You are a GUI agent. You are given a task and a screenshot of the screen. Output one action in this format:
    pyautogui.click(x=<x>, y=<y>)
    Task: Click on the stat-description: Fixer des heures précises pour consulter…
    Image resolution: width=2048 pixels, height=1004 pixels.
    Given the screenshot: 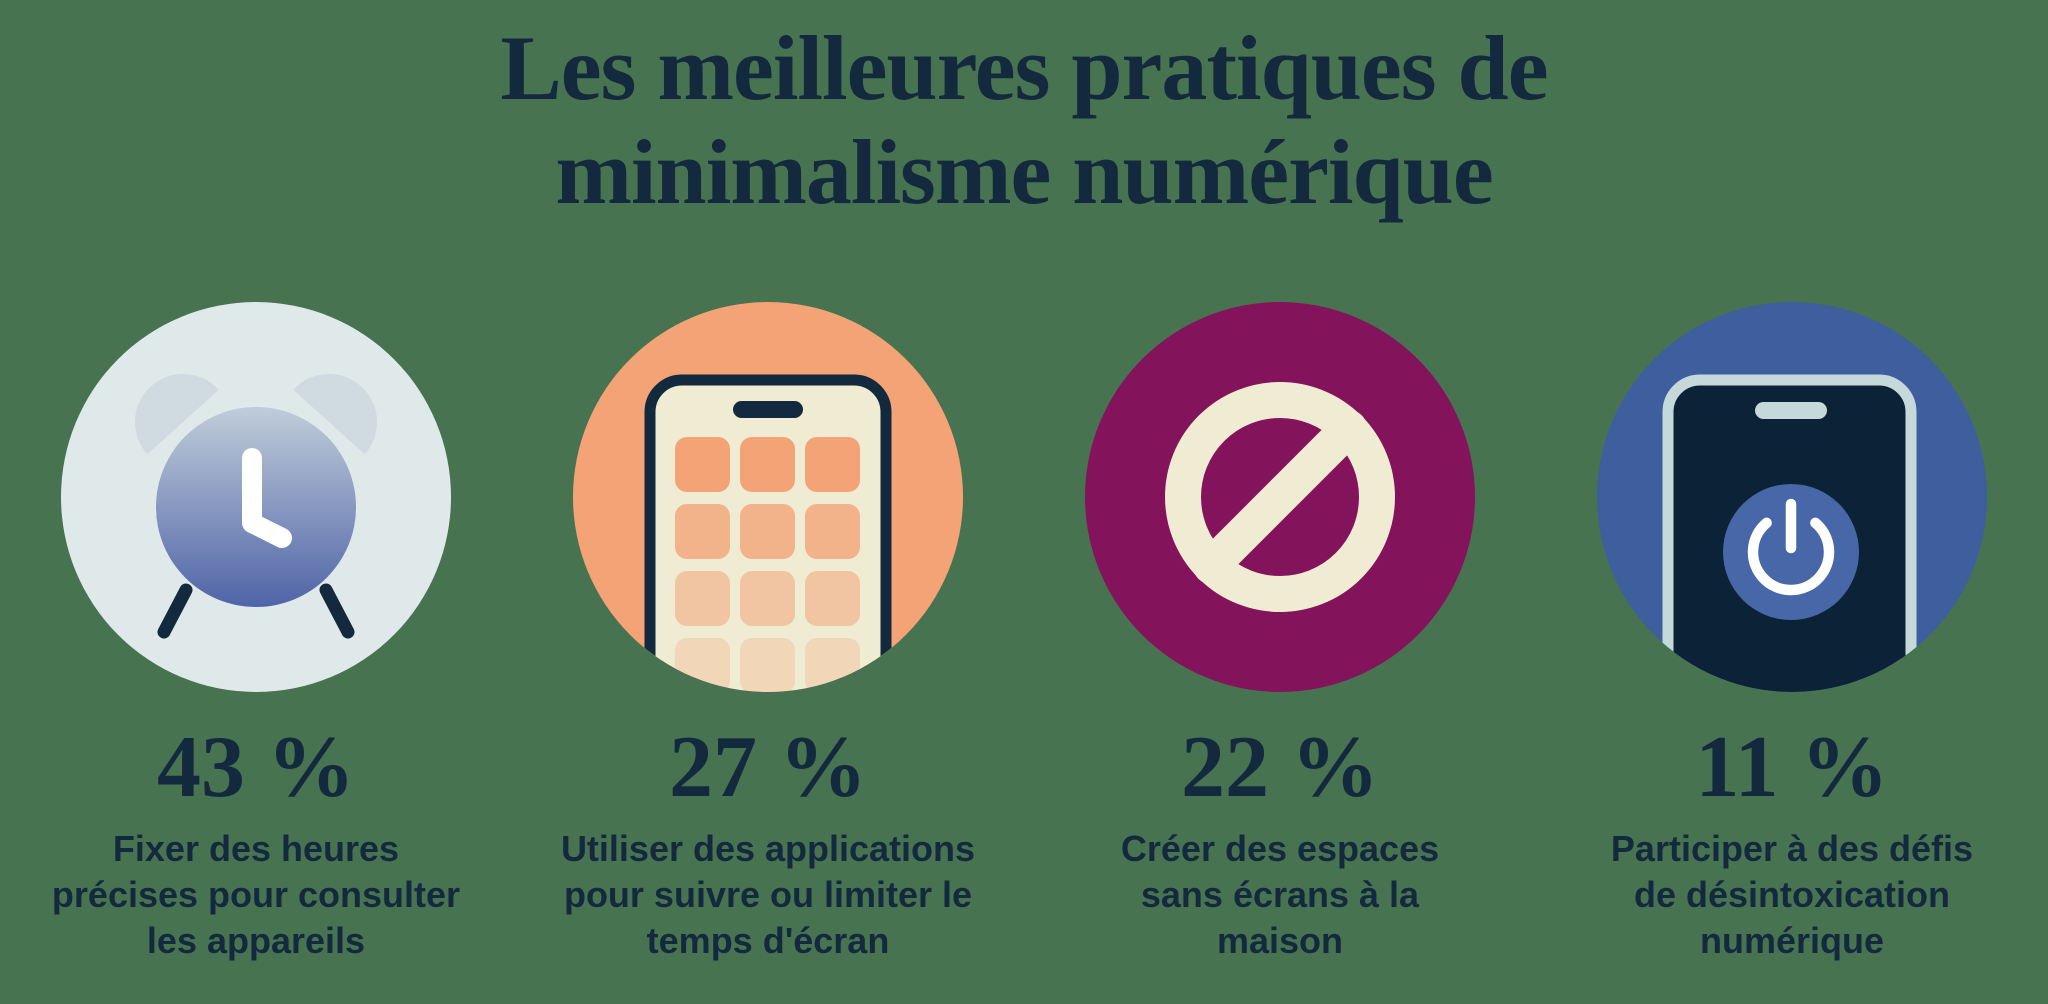 What is the action you would take?
    pyautogui.click(x=256, y=894)
    